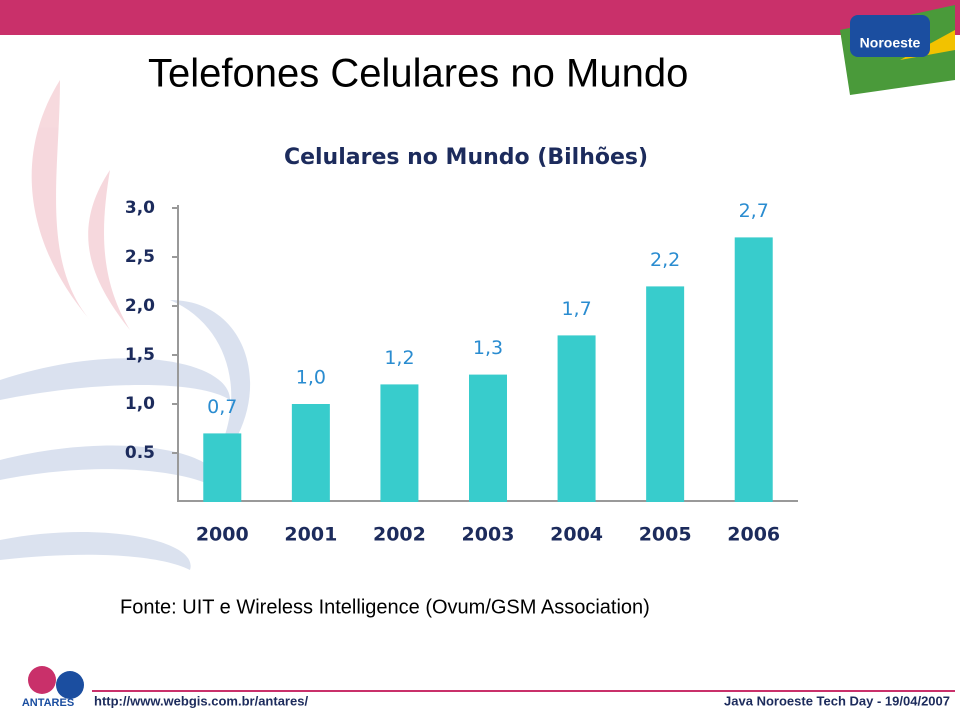 The image size is (960, 716). I want to click on logo-text: Noroeste, so click(890, 43).